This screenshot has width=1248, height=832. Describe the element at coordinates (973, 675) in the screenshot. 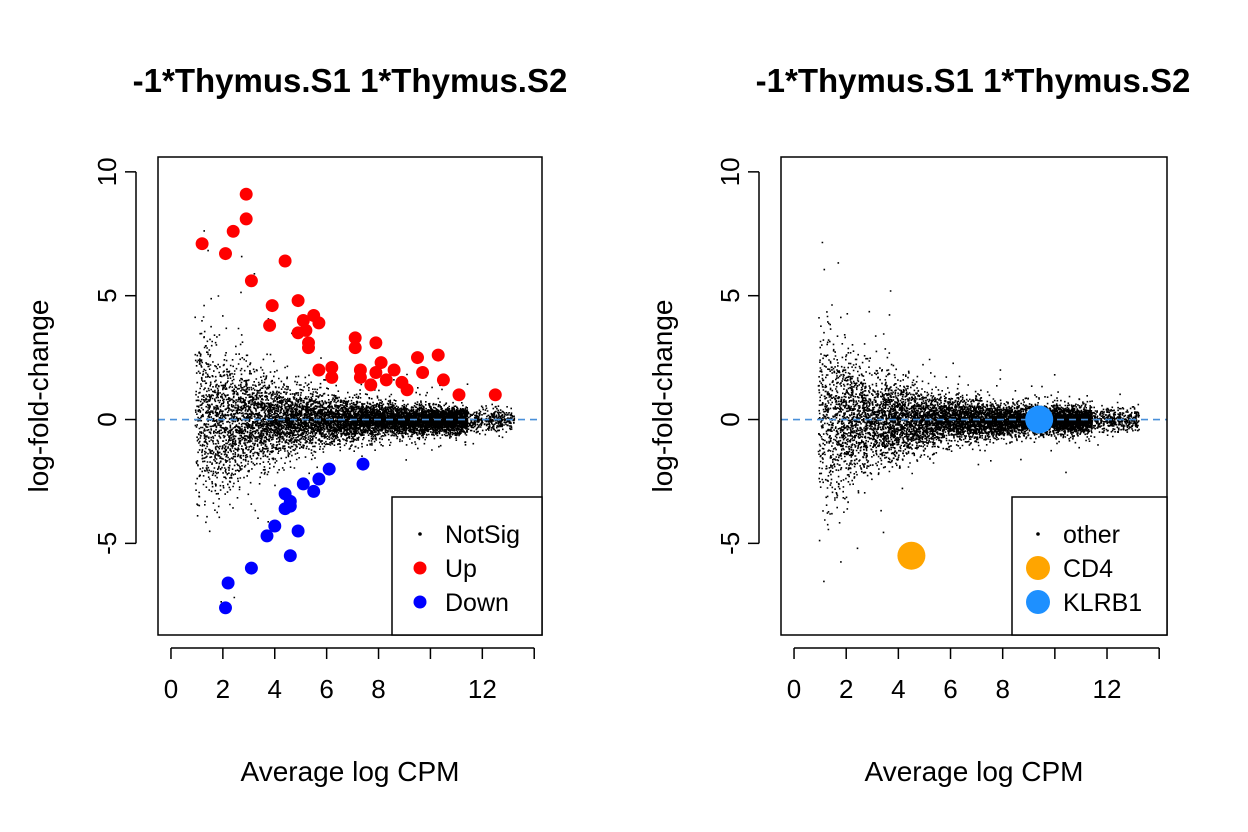

I see `right-x-axis: 0 2 4 6 8 12` at that location.